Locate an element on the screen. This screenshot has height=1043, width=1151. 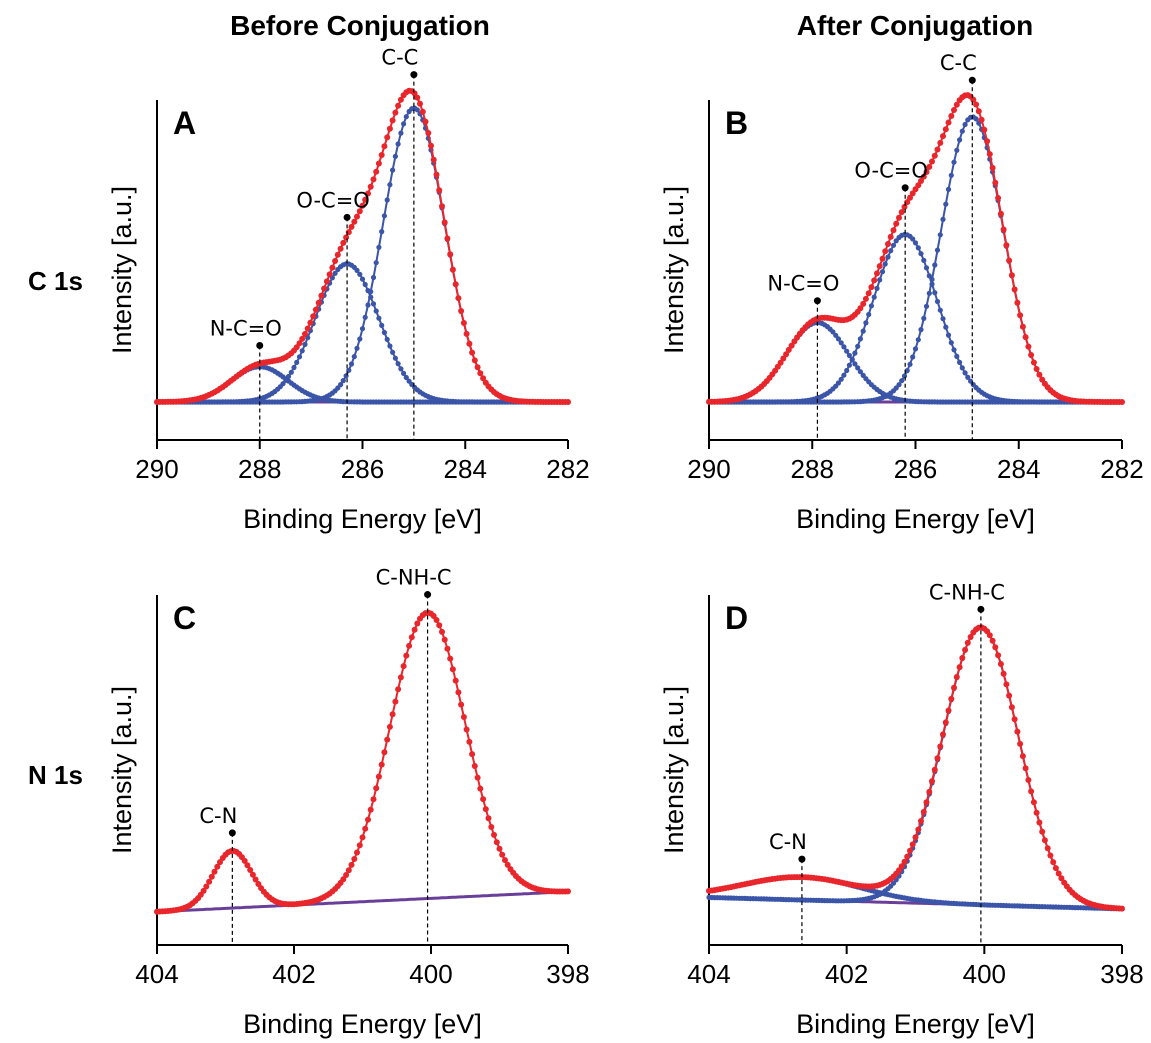
background-line is located at coordinates (362, 902).